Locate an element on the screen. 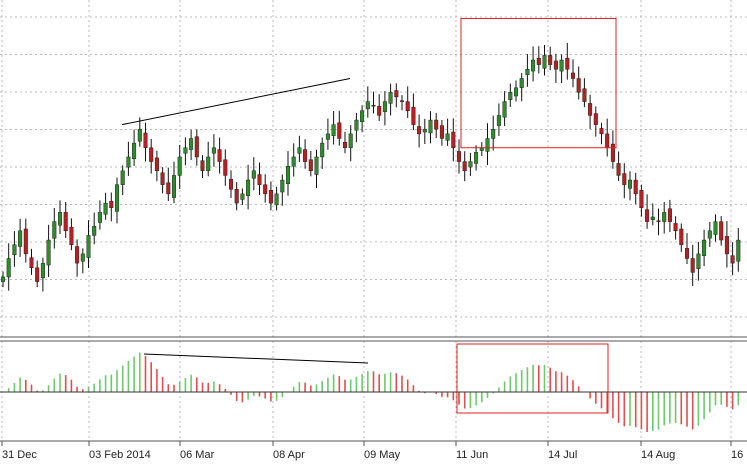 The width and height of the screenshot is (747, 474). x-tick-label: 03 Feb 2014 is located at coordinates (120, 455).